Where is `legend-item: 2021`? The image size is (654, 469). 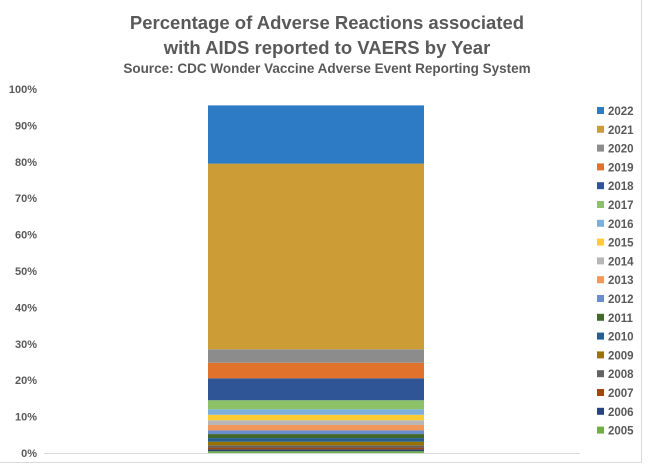
legend-item: 2021 is located at coordinates (615, 131).